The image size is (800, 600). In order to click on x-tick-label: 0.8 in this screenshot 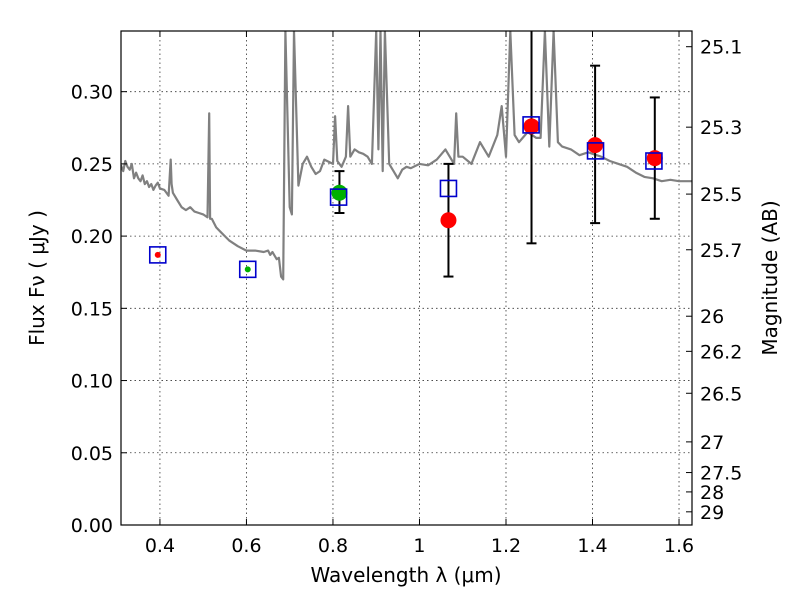, I will do `click(333, 546)`.